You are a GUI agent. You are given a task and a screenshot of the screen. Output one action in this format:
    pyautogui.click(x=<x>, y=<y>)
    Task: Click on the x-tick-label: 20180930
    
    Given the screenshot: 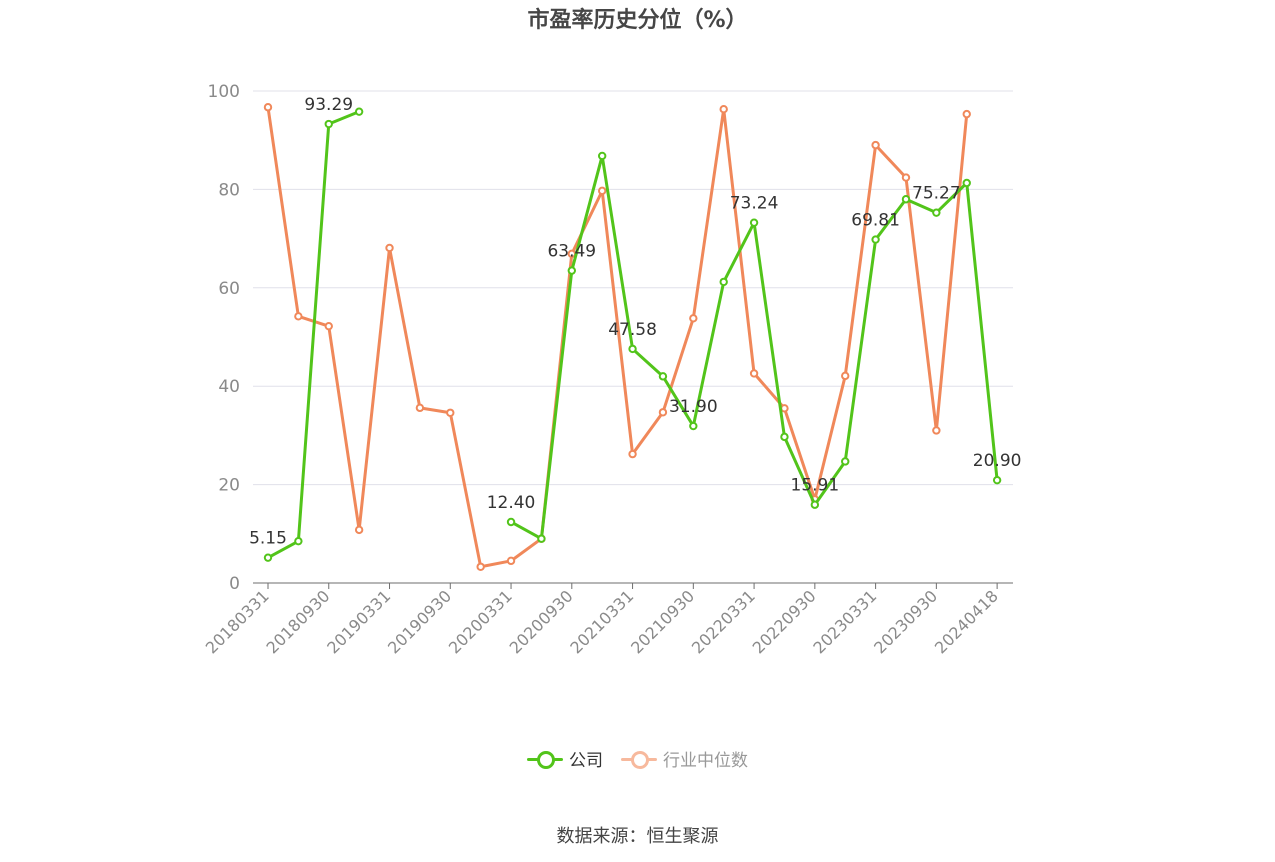 What is the action you would take?
    pyautogui.click(x=298, y=621)
    